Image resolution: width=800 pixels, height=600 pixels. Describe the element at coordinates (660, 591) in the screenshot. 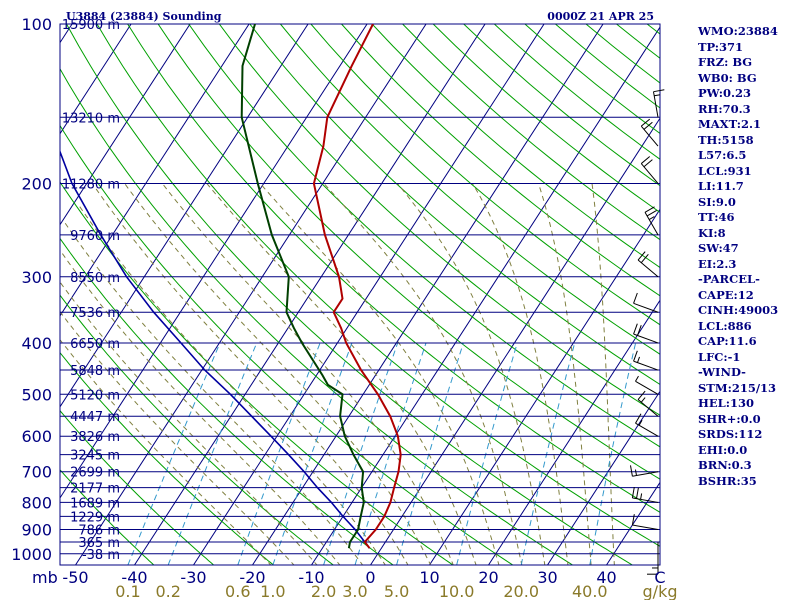

I see `mixing-ratio-unit-label: g/kg` at that location.